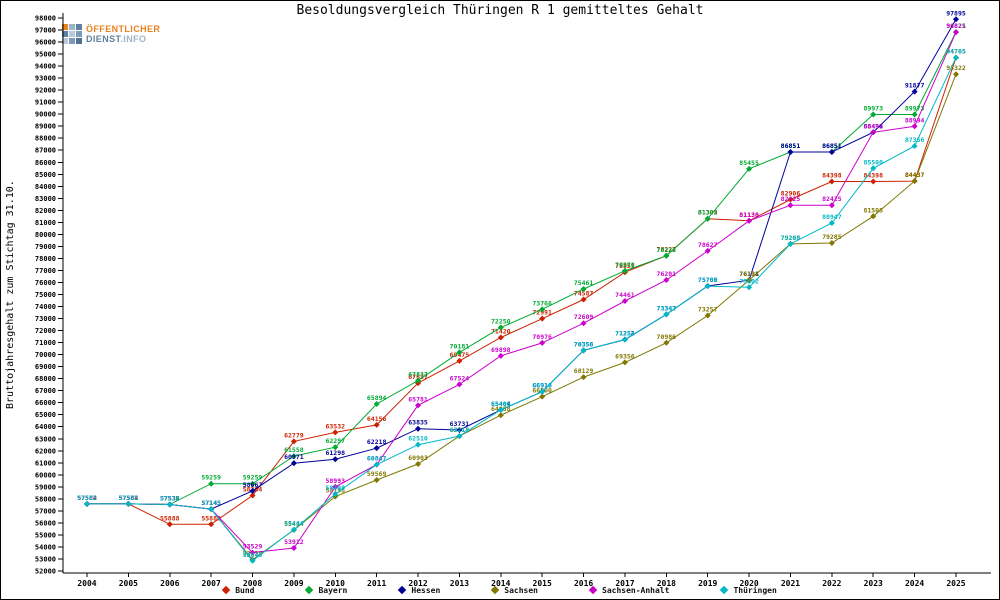  What do you see at coordinates (748, 583) in the screenshot?
I see `x-tick-label: 2020` at bounding box center [748, 583].